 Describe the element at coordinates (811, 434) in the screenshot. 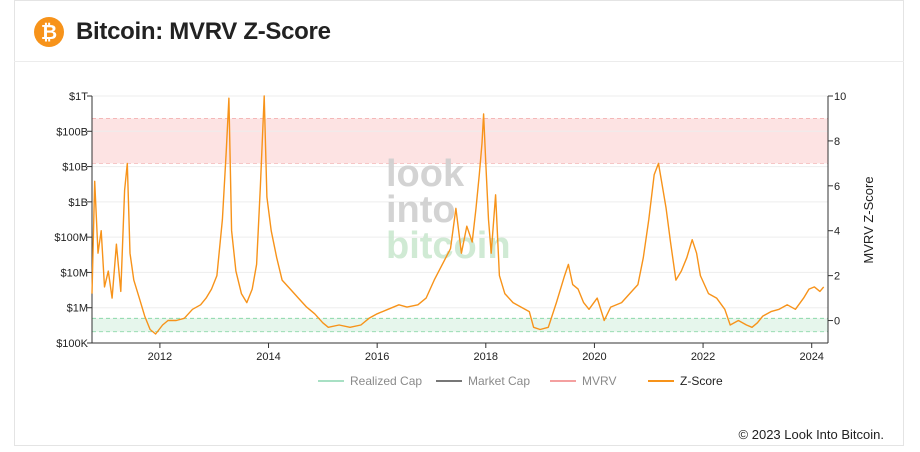

I see `copyright: © 2023 Look Into Bitcoin.` at that location.